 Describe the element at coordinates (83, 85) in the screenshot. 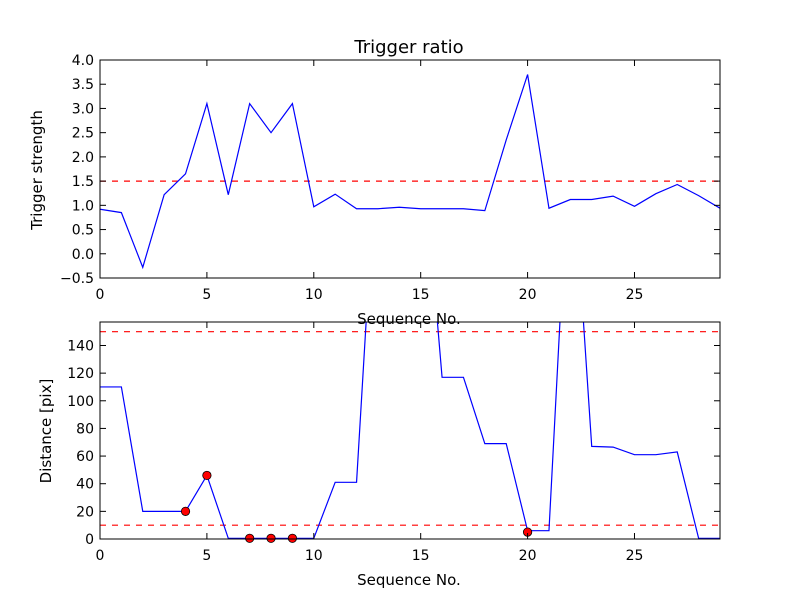

I see `y-tick-label: 3.5` at that location.